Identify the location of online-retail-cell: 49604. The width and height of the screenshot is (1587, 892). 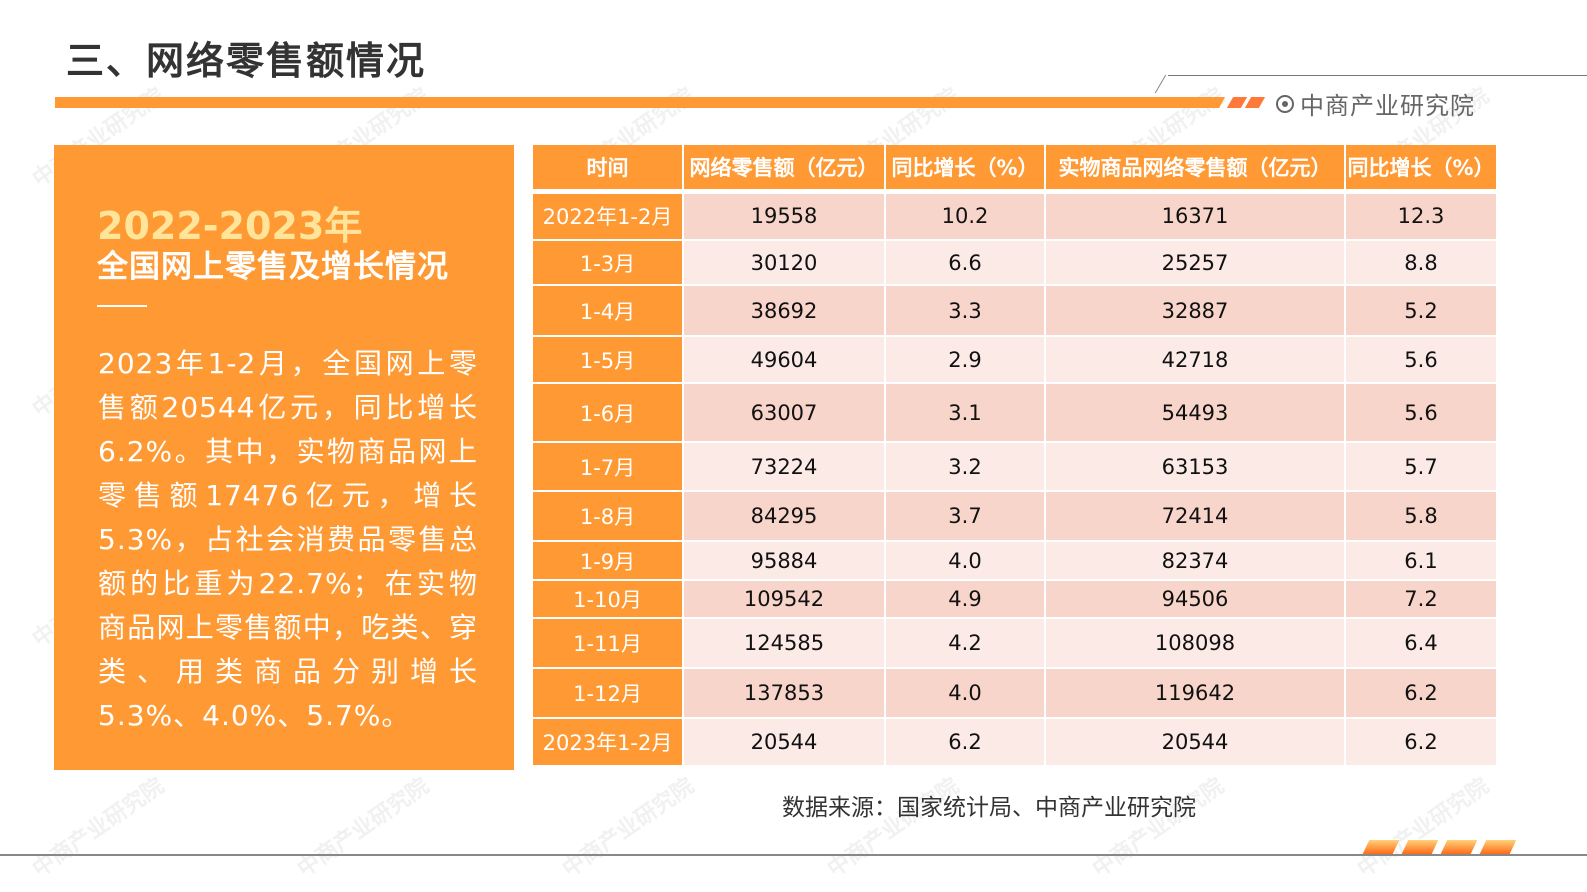
(784, 360).